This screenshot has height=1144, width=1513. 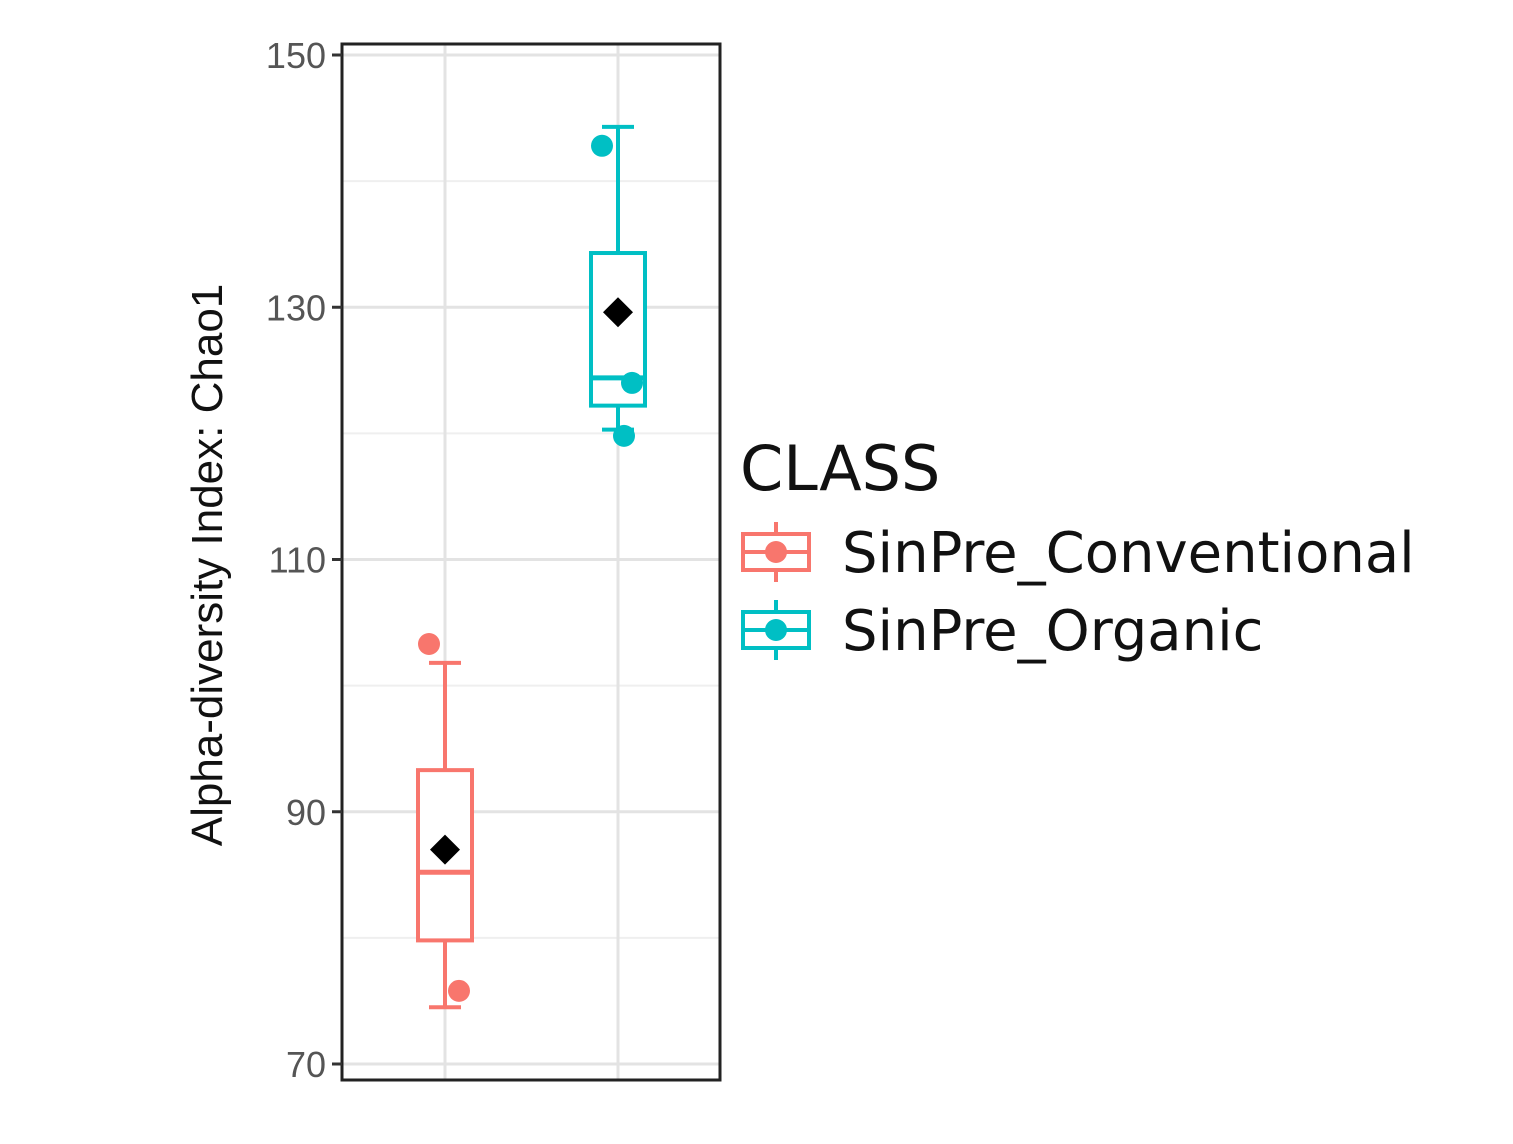 I want to click on legend-entries: SinPre_Conventional SinPre_Organic, so click(x=1078, y=592).